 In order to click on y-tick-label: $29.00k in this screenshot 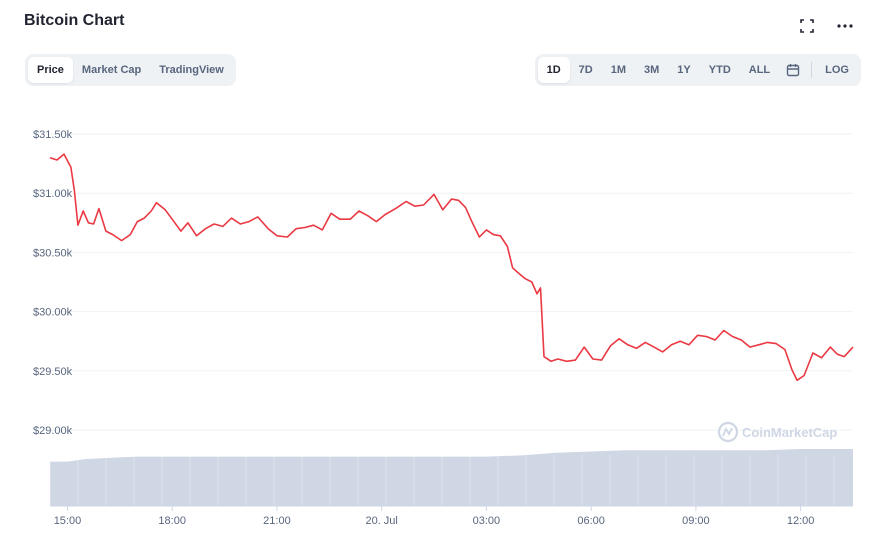, I will do `click(53, 431)`.